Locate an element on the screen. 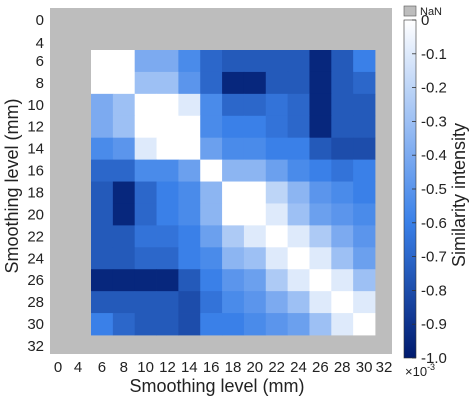  colorbar-tick-label: -0.8 is located at coordinates (434, 290).